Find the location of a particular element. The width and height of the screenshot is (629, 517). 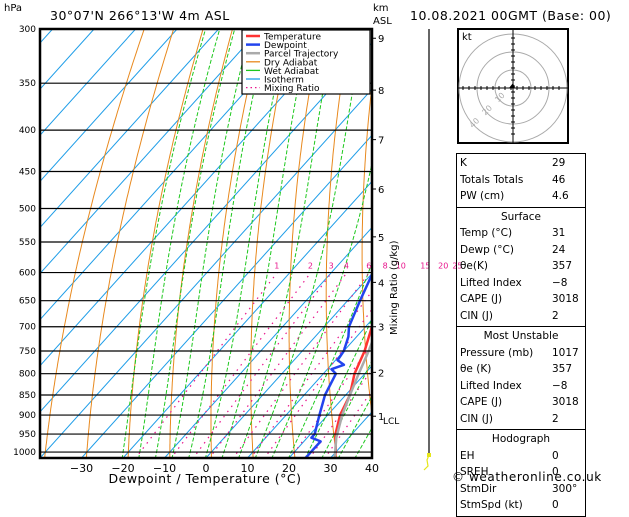

mixing-ratio-label: 3 is located at coordinates (331, 266).